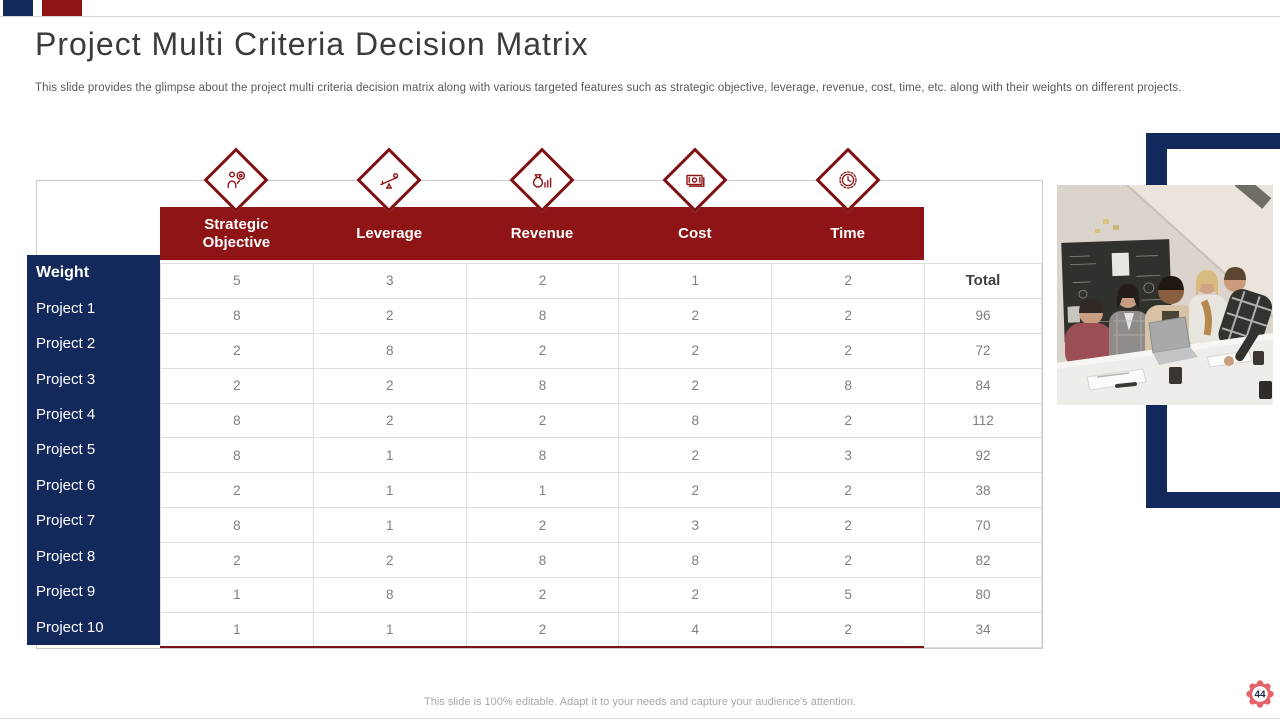 The height and width of the screenshot is (720, 1280). Describe the element at coordinates (983, 386) in the screenshot. I see `total-cell: 84` at that location.